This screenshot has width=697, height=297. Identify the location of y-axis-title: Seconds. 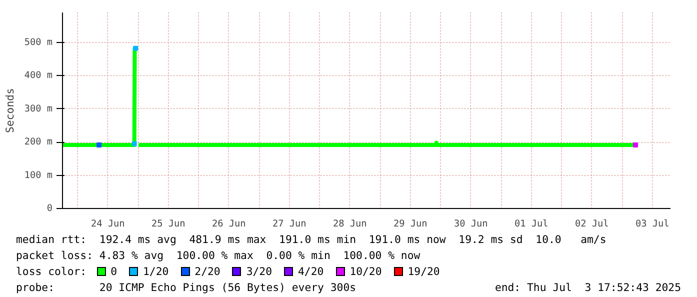
(9, 110).